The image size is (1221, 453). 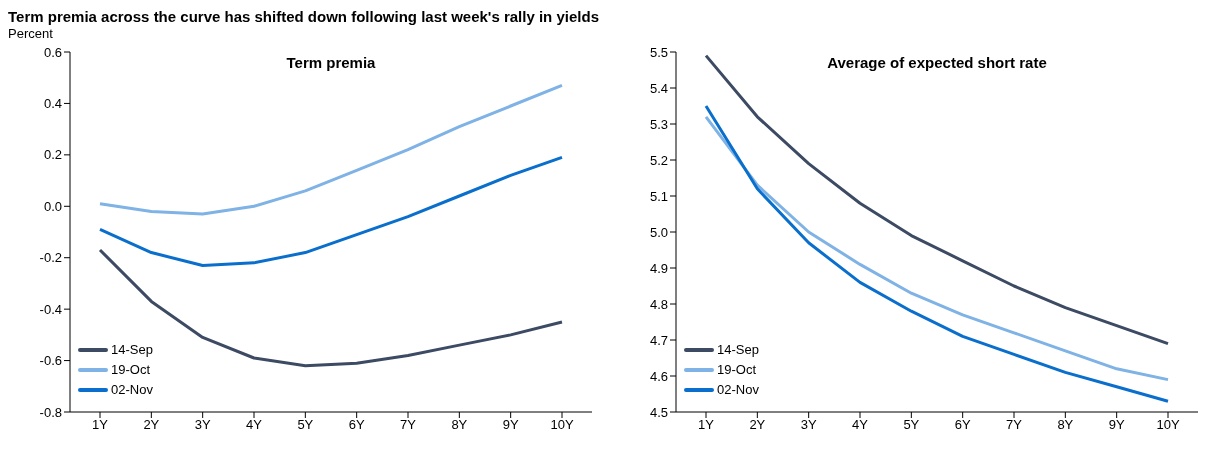 What do you see at coordinates (658, 52) in the screenshot?
I see `y-tick-label: 5.5` at bounding box center [658, 52].